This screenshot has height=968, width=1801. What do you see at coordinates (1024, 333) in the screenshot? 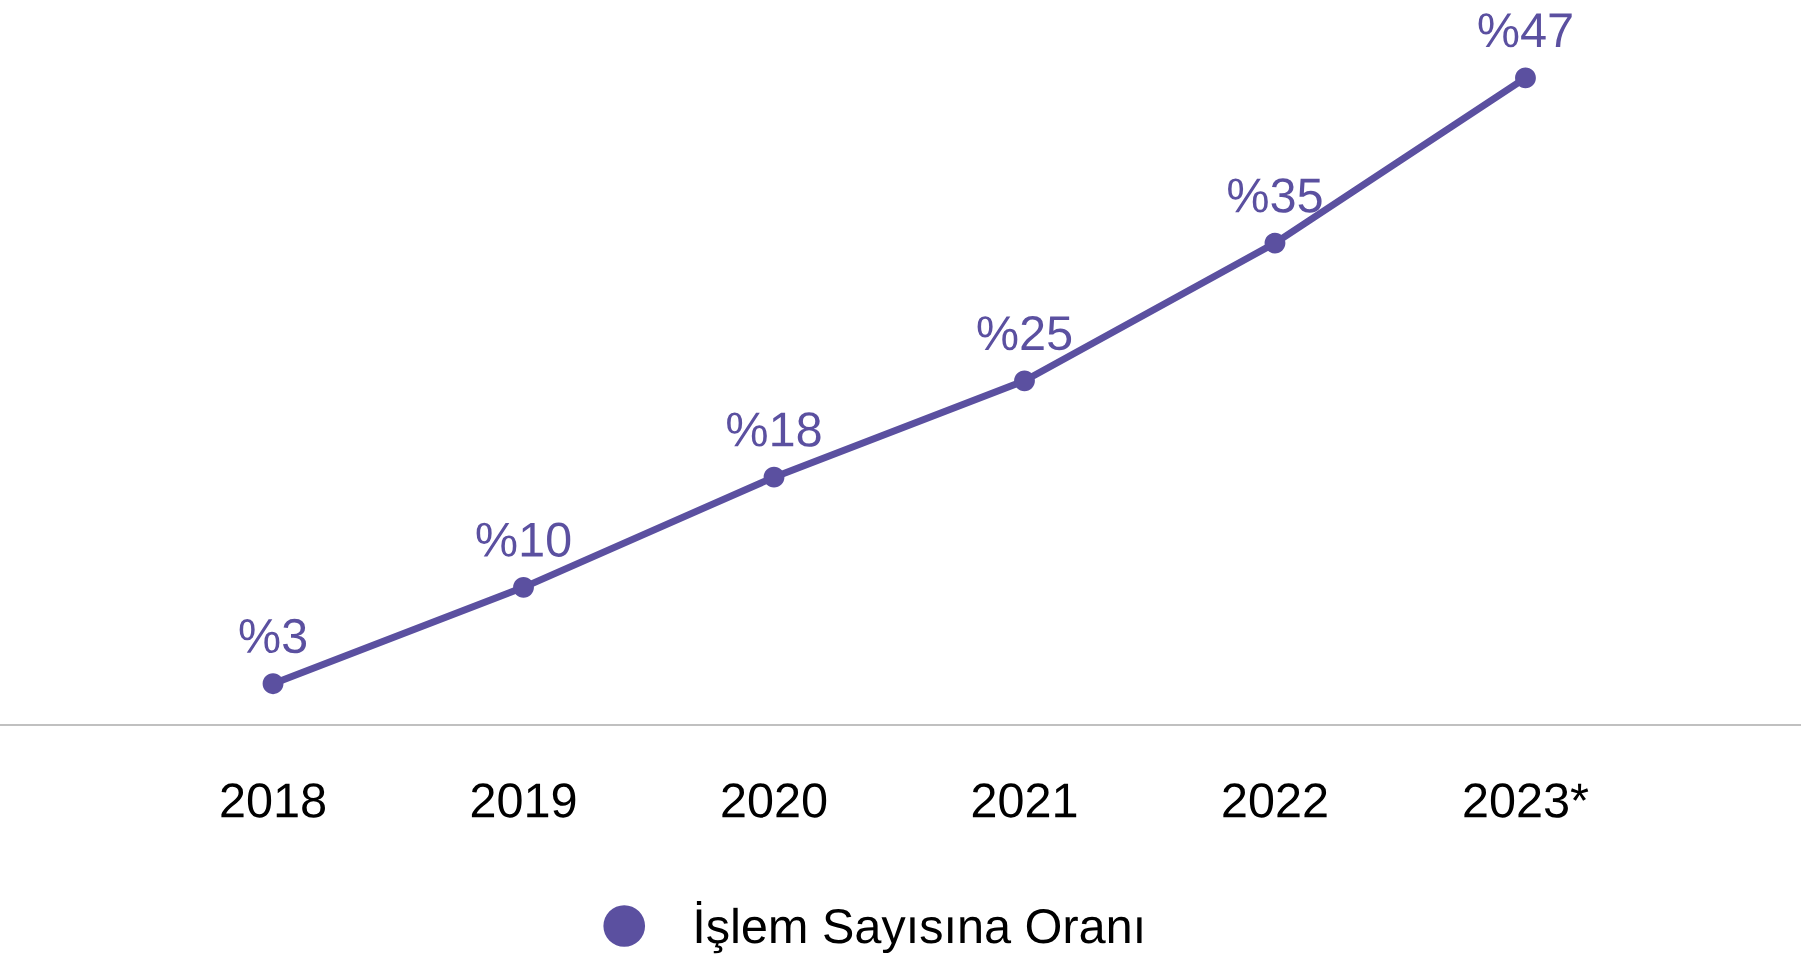
I see `data-label: %25` at bounding box center [1024, 333].